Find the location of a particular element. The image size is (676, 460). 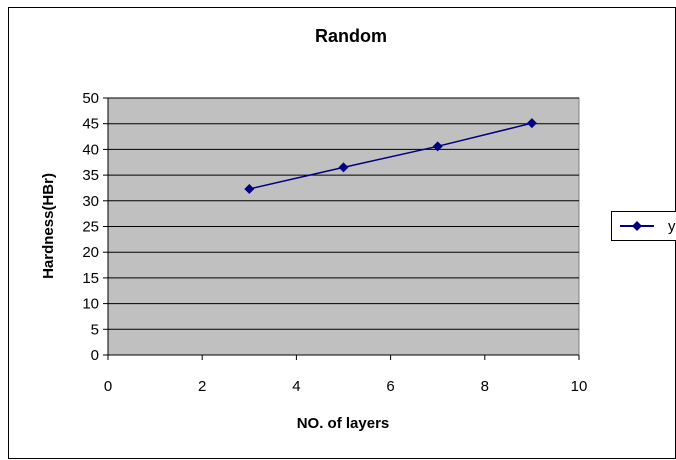

x-tick-label: 0 is located at coordinates (108, 386).